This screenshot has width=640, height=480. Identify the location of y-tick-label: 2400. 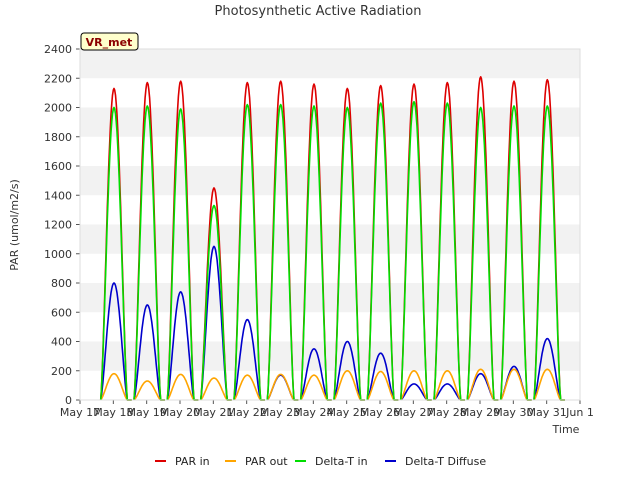
(58, 49).